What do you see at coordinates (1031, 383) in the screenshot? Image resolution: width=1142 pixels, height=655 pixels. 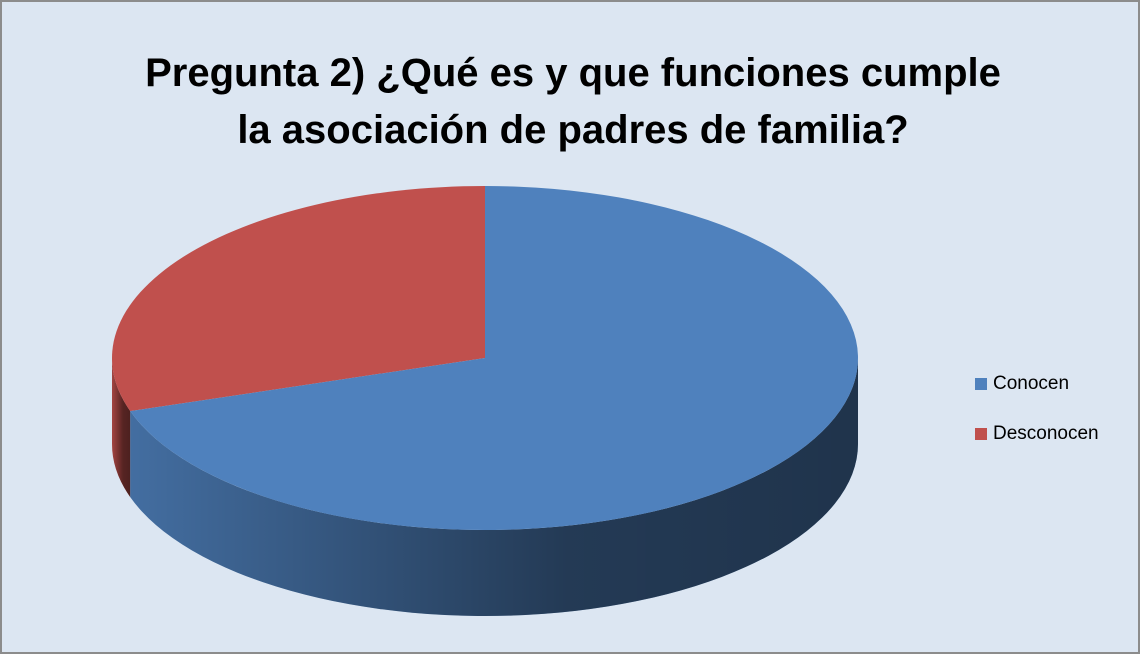 I see `legend-label: Conocen` at bounding box center [1031, 383].